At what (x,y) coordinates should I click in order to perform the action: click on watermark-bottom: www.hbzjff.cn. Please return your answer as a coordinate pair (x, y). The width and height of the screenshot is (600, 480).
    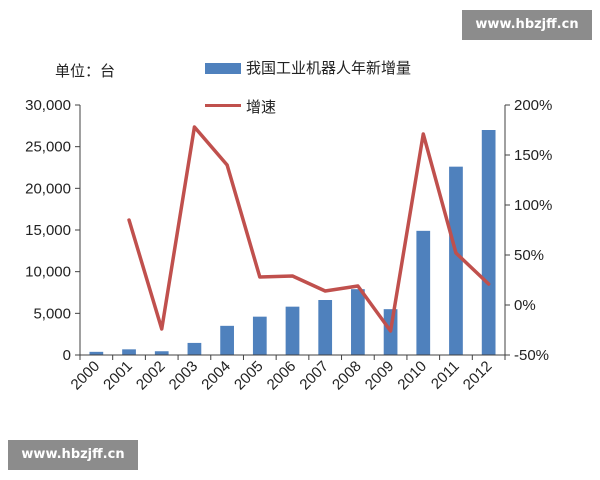
    Looking at the image, I should click on (73, 455).